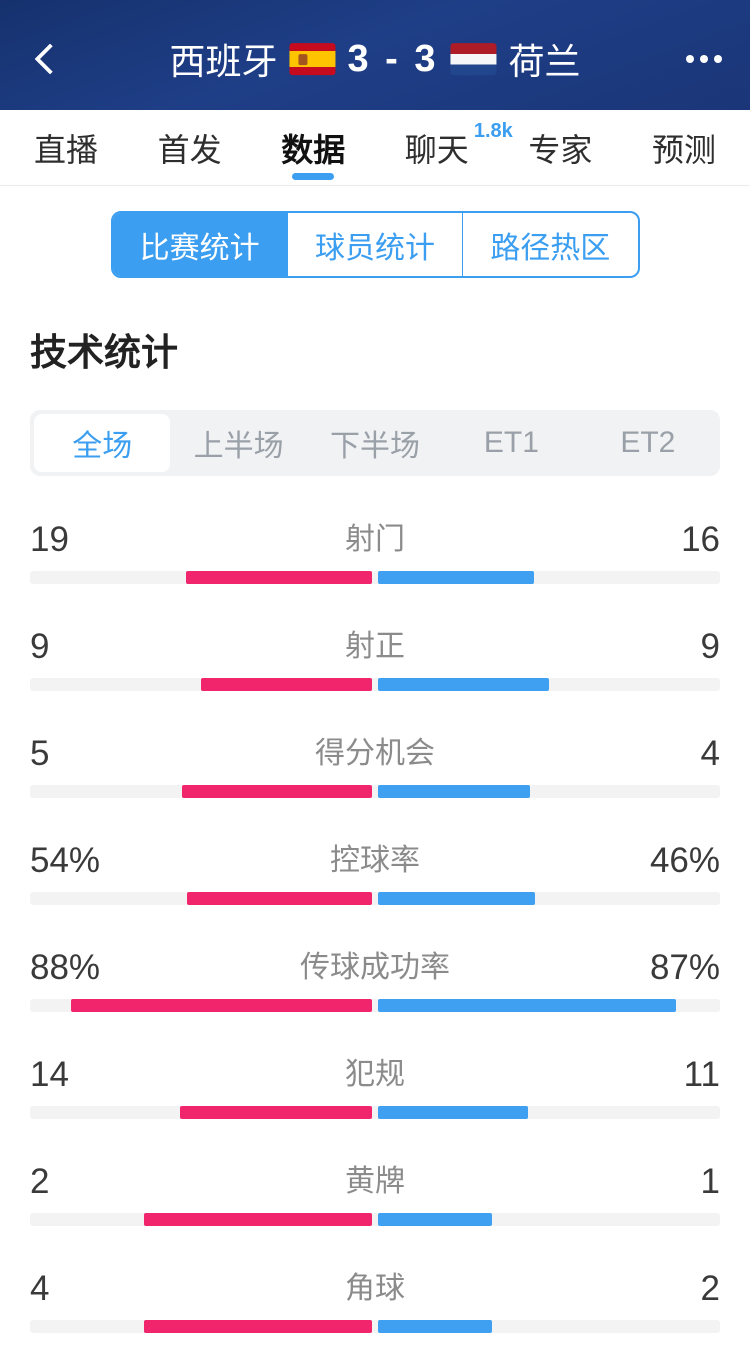 This screenshot has width=750, height=1356. Describe the element at coordinates (684, 967) in the screenshot. I see `away-value: 87%` at that location.